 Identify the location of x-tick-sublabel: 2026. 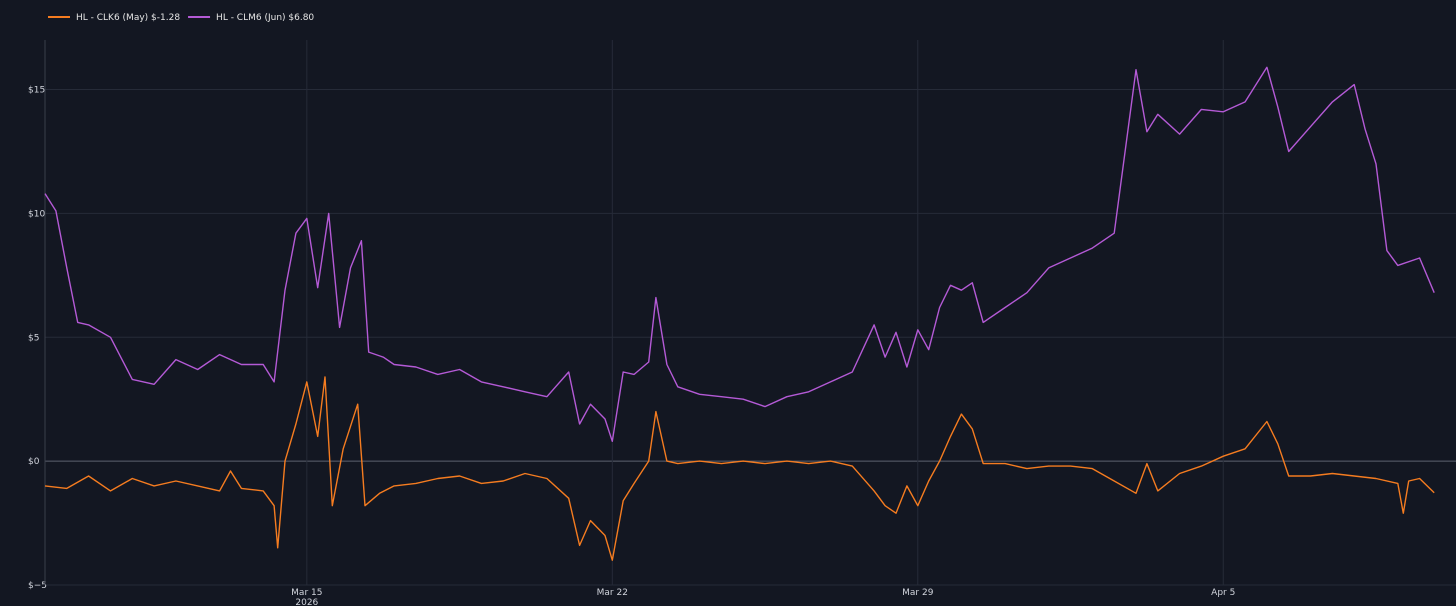
(306, 602).